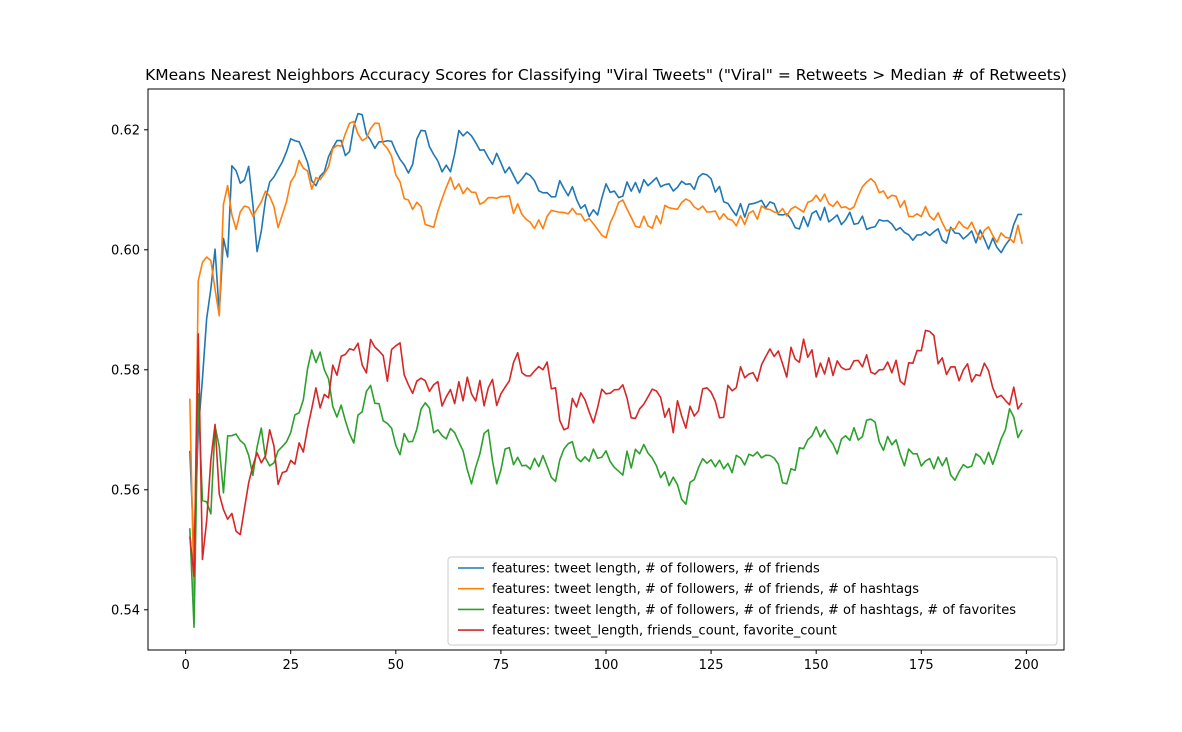 Image resolution: width=1182 pixels, height=732 pixels. Describe the element at coordinates (816, 665) in the screenshot. I see `x-tick-label: 150` at that location.